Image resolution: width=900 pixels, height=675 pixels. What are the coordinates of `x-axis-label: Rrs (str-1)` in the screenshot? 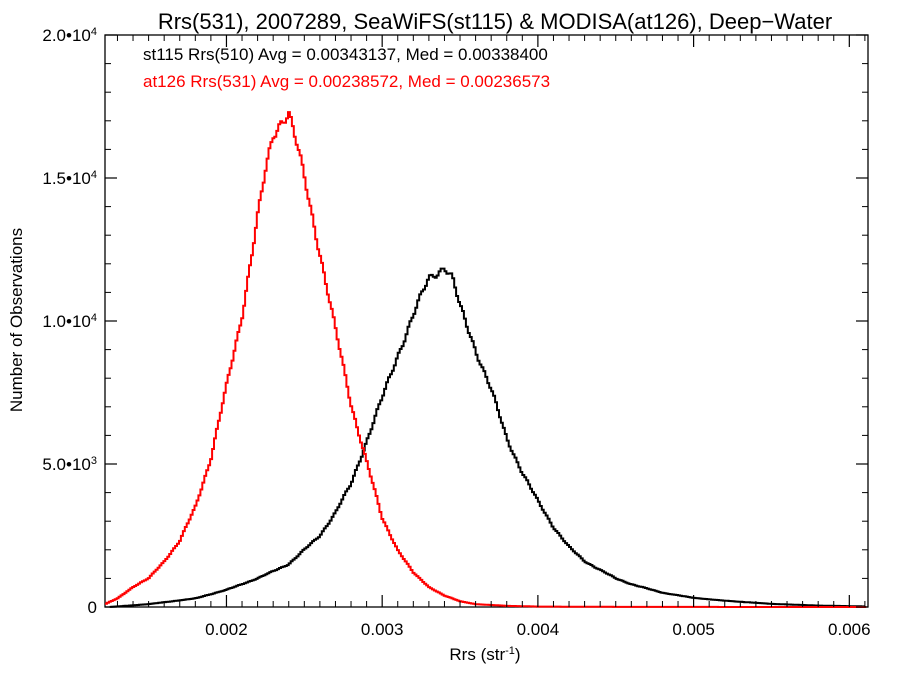 It's located at (484, 654).